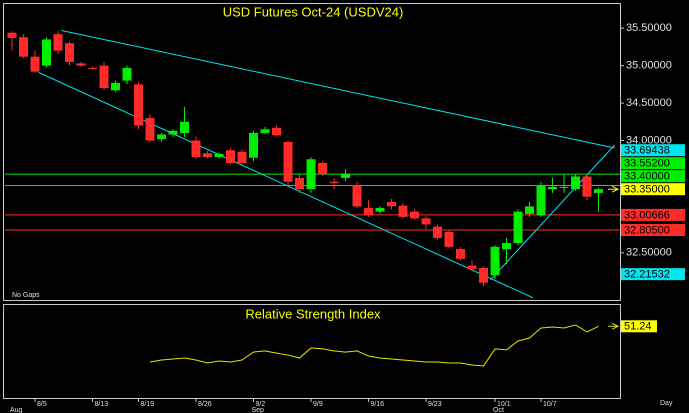 Image resolution: width=689 pixels, height=413 pixels. What do you see at coordinates (205, 404) in the screenshot?
I see `x-tick-label: 8/26` at bounding box center [205, 404].